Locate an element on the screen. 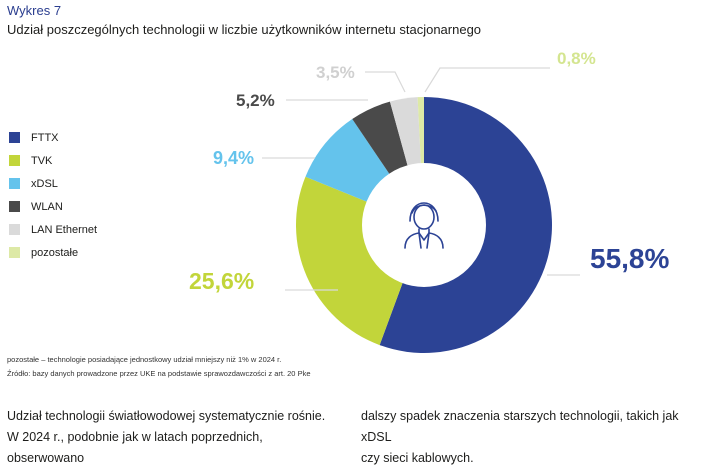 Image resolution: width=717 pixels, height=469 pixels. legend-item: pozostałe is located at coordinates (53, 252).